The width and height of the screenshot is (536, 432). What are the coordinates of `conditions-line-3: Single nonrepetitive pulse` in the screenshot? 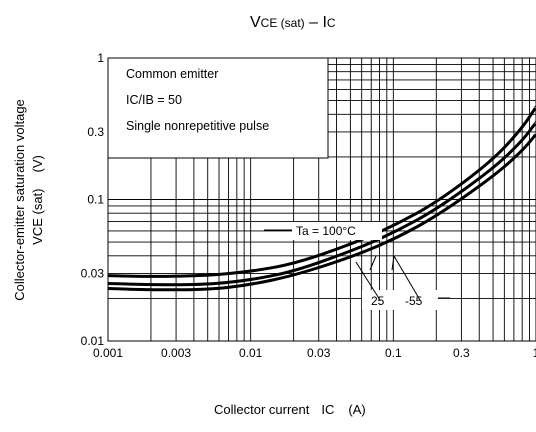 It's located at (197, 126).